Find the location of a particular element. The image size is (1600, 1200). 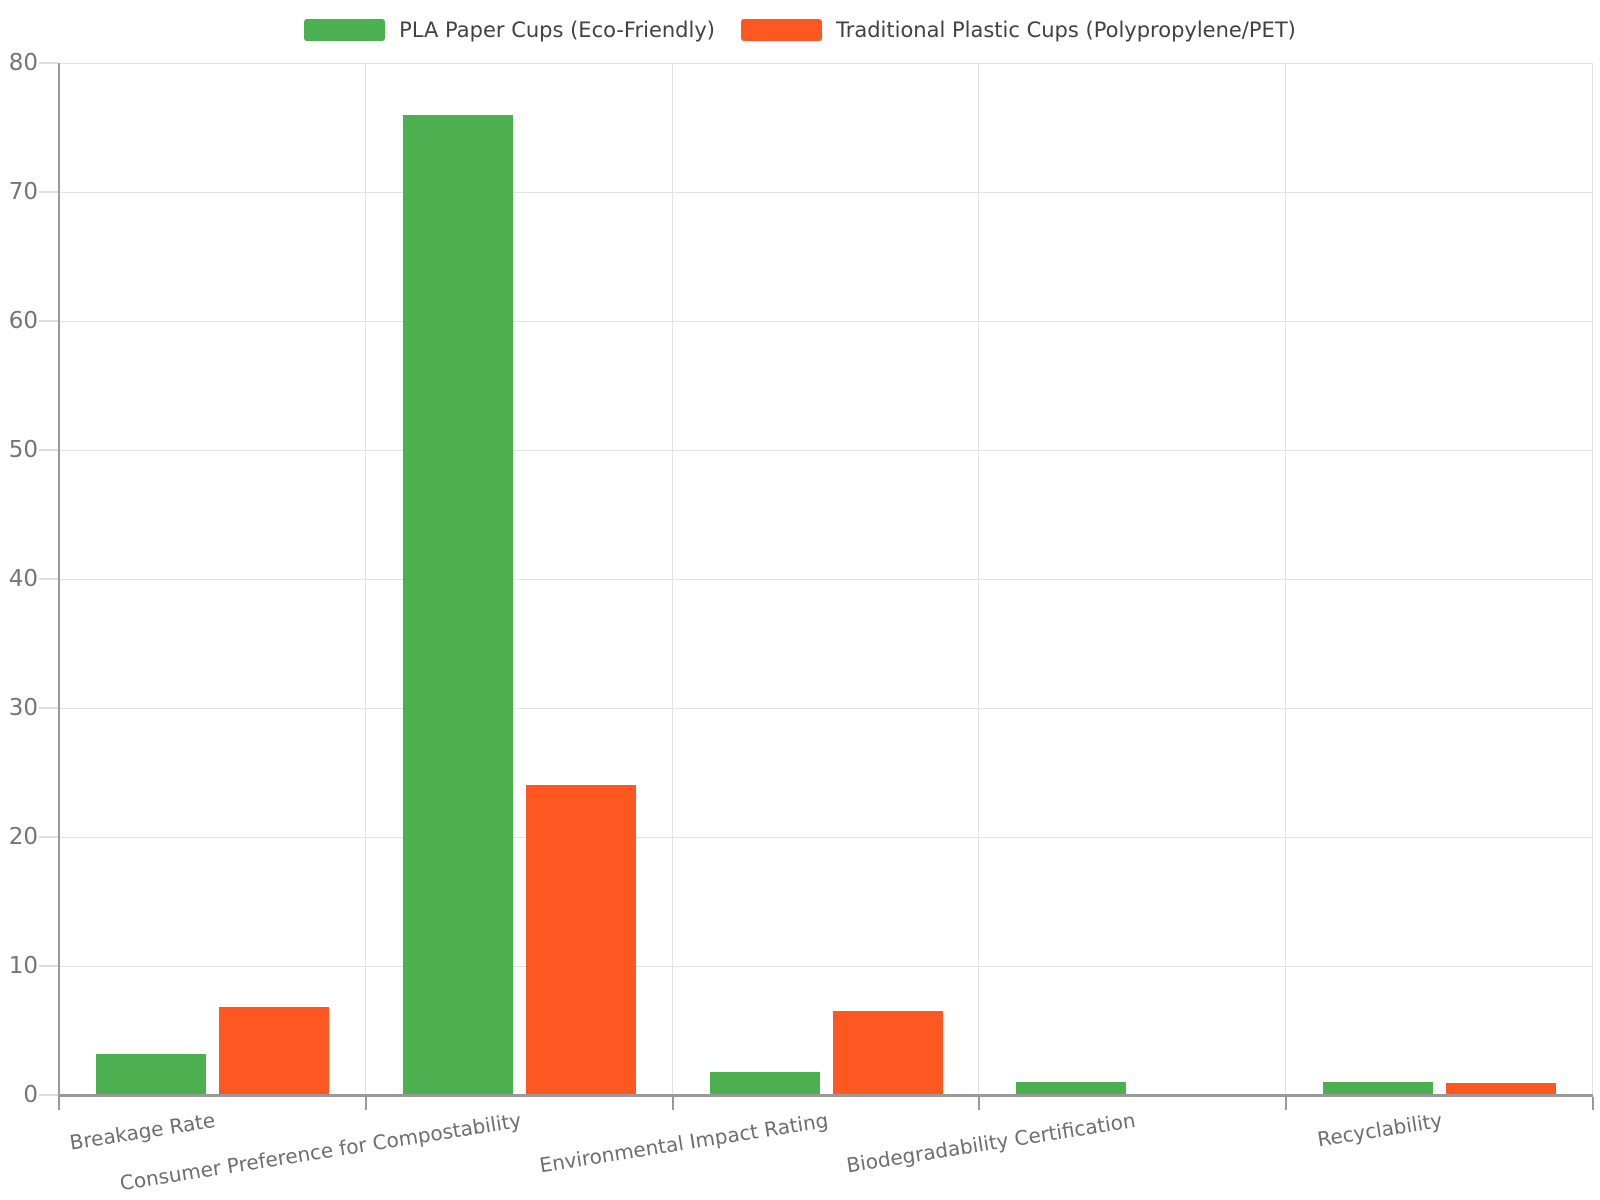

bar-traditional-breakage-rate is located at coordinates (273, 1051).